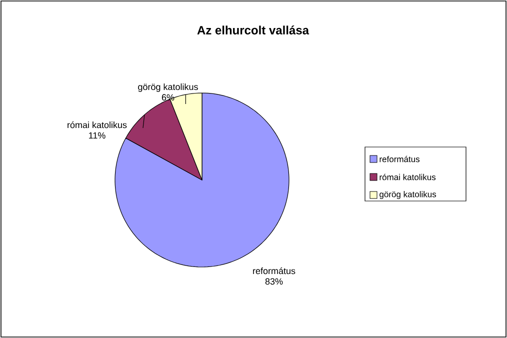  I want to click on legend-label: görög katolikus, so click(408, 195).